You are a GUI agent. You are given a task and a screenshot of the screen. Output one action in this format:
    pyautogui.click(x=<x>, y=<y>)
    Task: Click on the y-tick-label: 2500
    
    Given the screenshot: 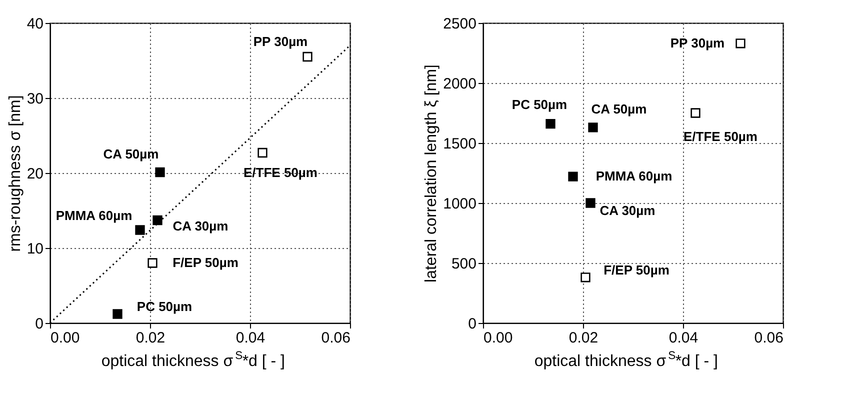 What is the action you would take?
    pyautogui.click(x=459, y=24)
    